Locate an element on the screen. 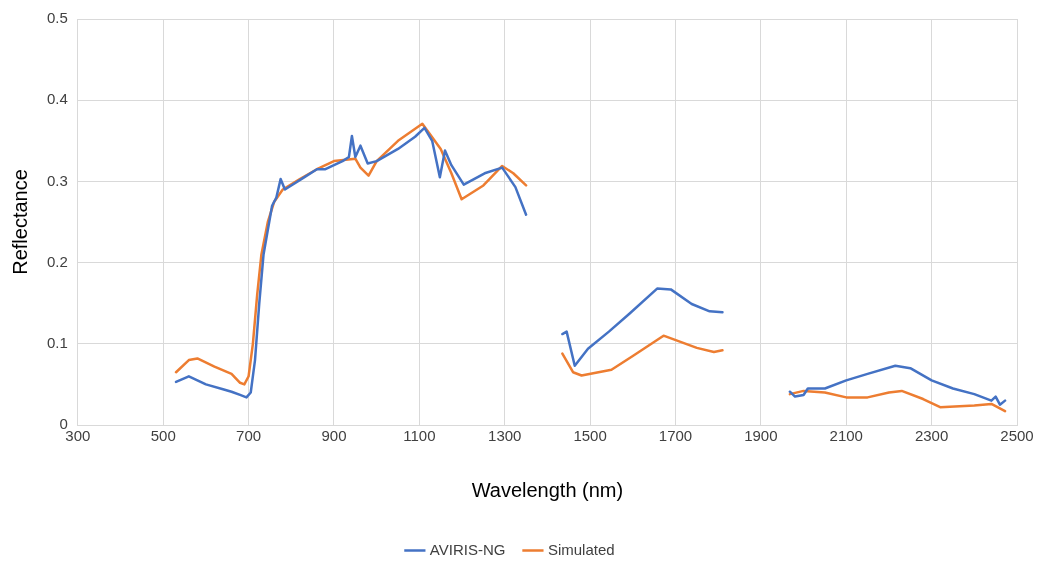 Image resolution: width=1042 pixels, height=570 pixels. legend-label: Simulated is located at coordinates (581, 549).